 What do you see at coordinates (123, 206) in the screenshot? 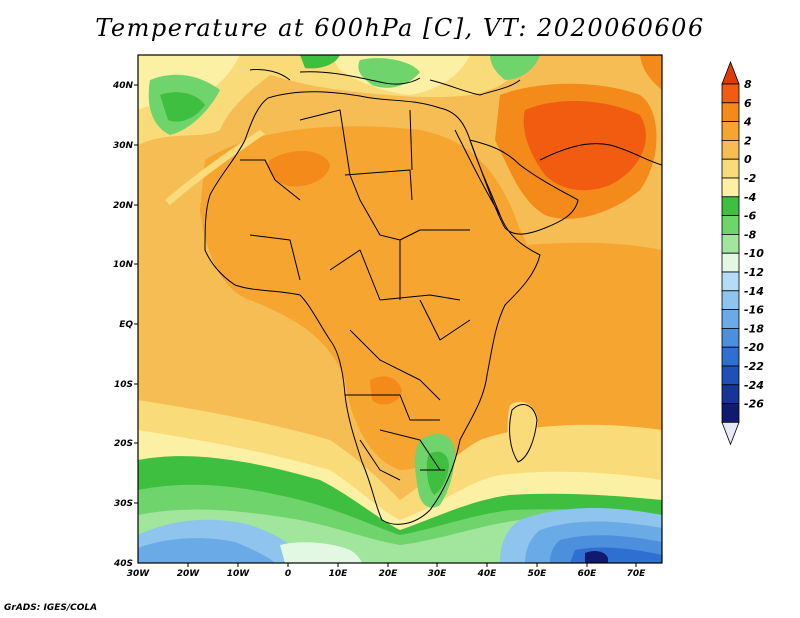
I see `lat-tick-label: 20N` at bounding box center [123, 206].